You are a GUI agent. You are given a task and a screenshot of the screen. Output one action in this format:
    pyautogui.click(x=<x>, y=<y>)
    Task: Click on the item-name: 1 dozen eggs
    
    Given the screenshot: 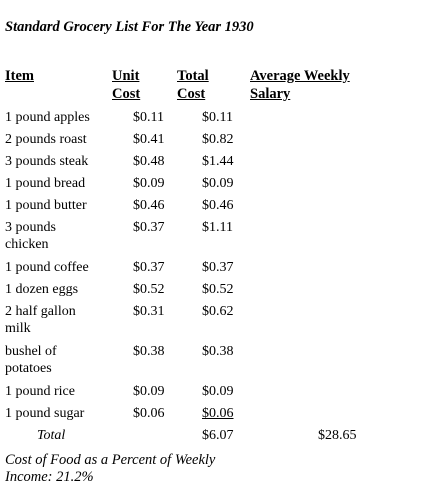 What is the action you would take?
    pyautogui.click(x=42, y=289)
    